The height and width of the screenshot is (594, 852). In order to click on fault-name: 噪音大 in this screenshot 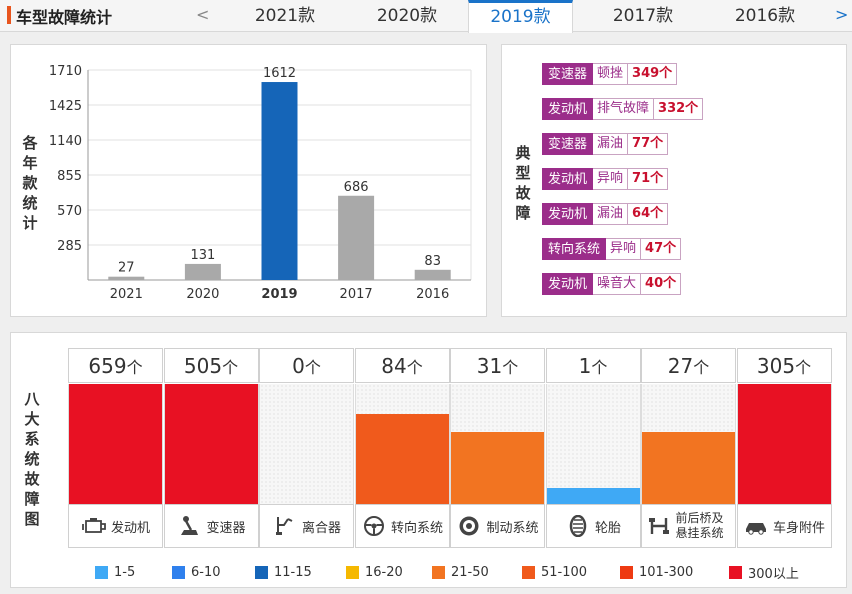, I will do `click(617, 284)`.